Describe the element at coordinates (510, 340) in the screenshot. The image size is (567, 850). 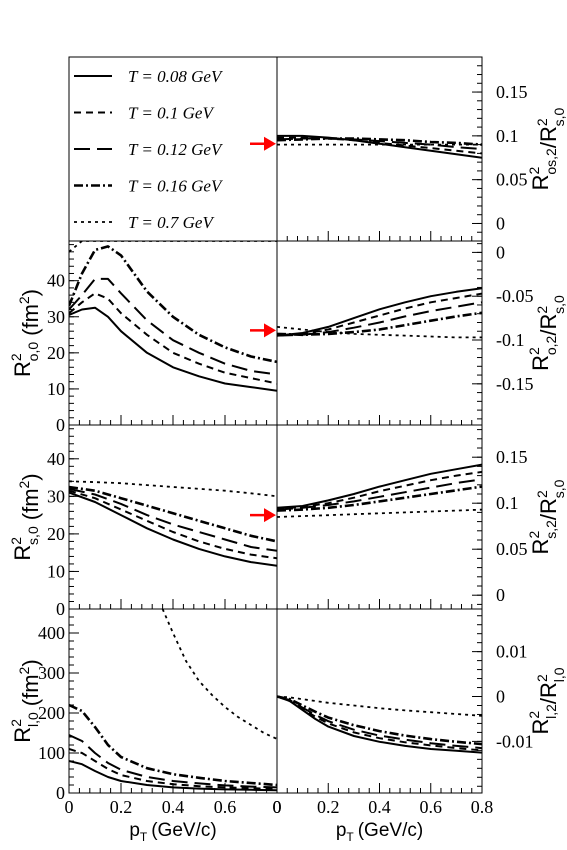
I see `y-tick-label: -0.1` at that location.